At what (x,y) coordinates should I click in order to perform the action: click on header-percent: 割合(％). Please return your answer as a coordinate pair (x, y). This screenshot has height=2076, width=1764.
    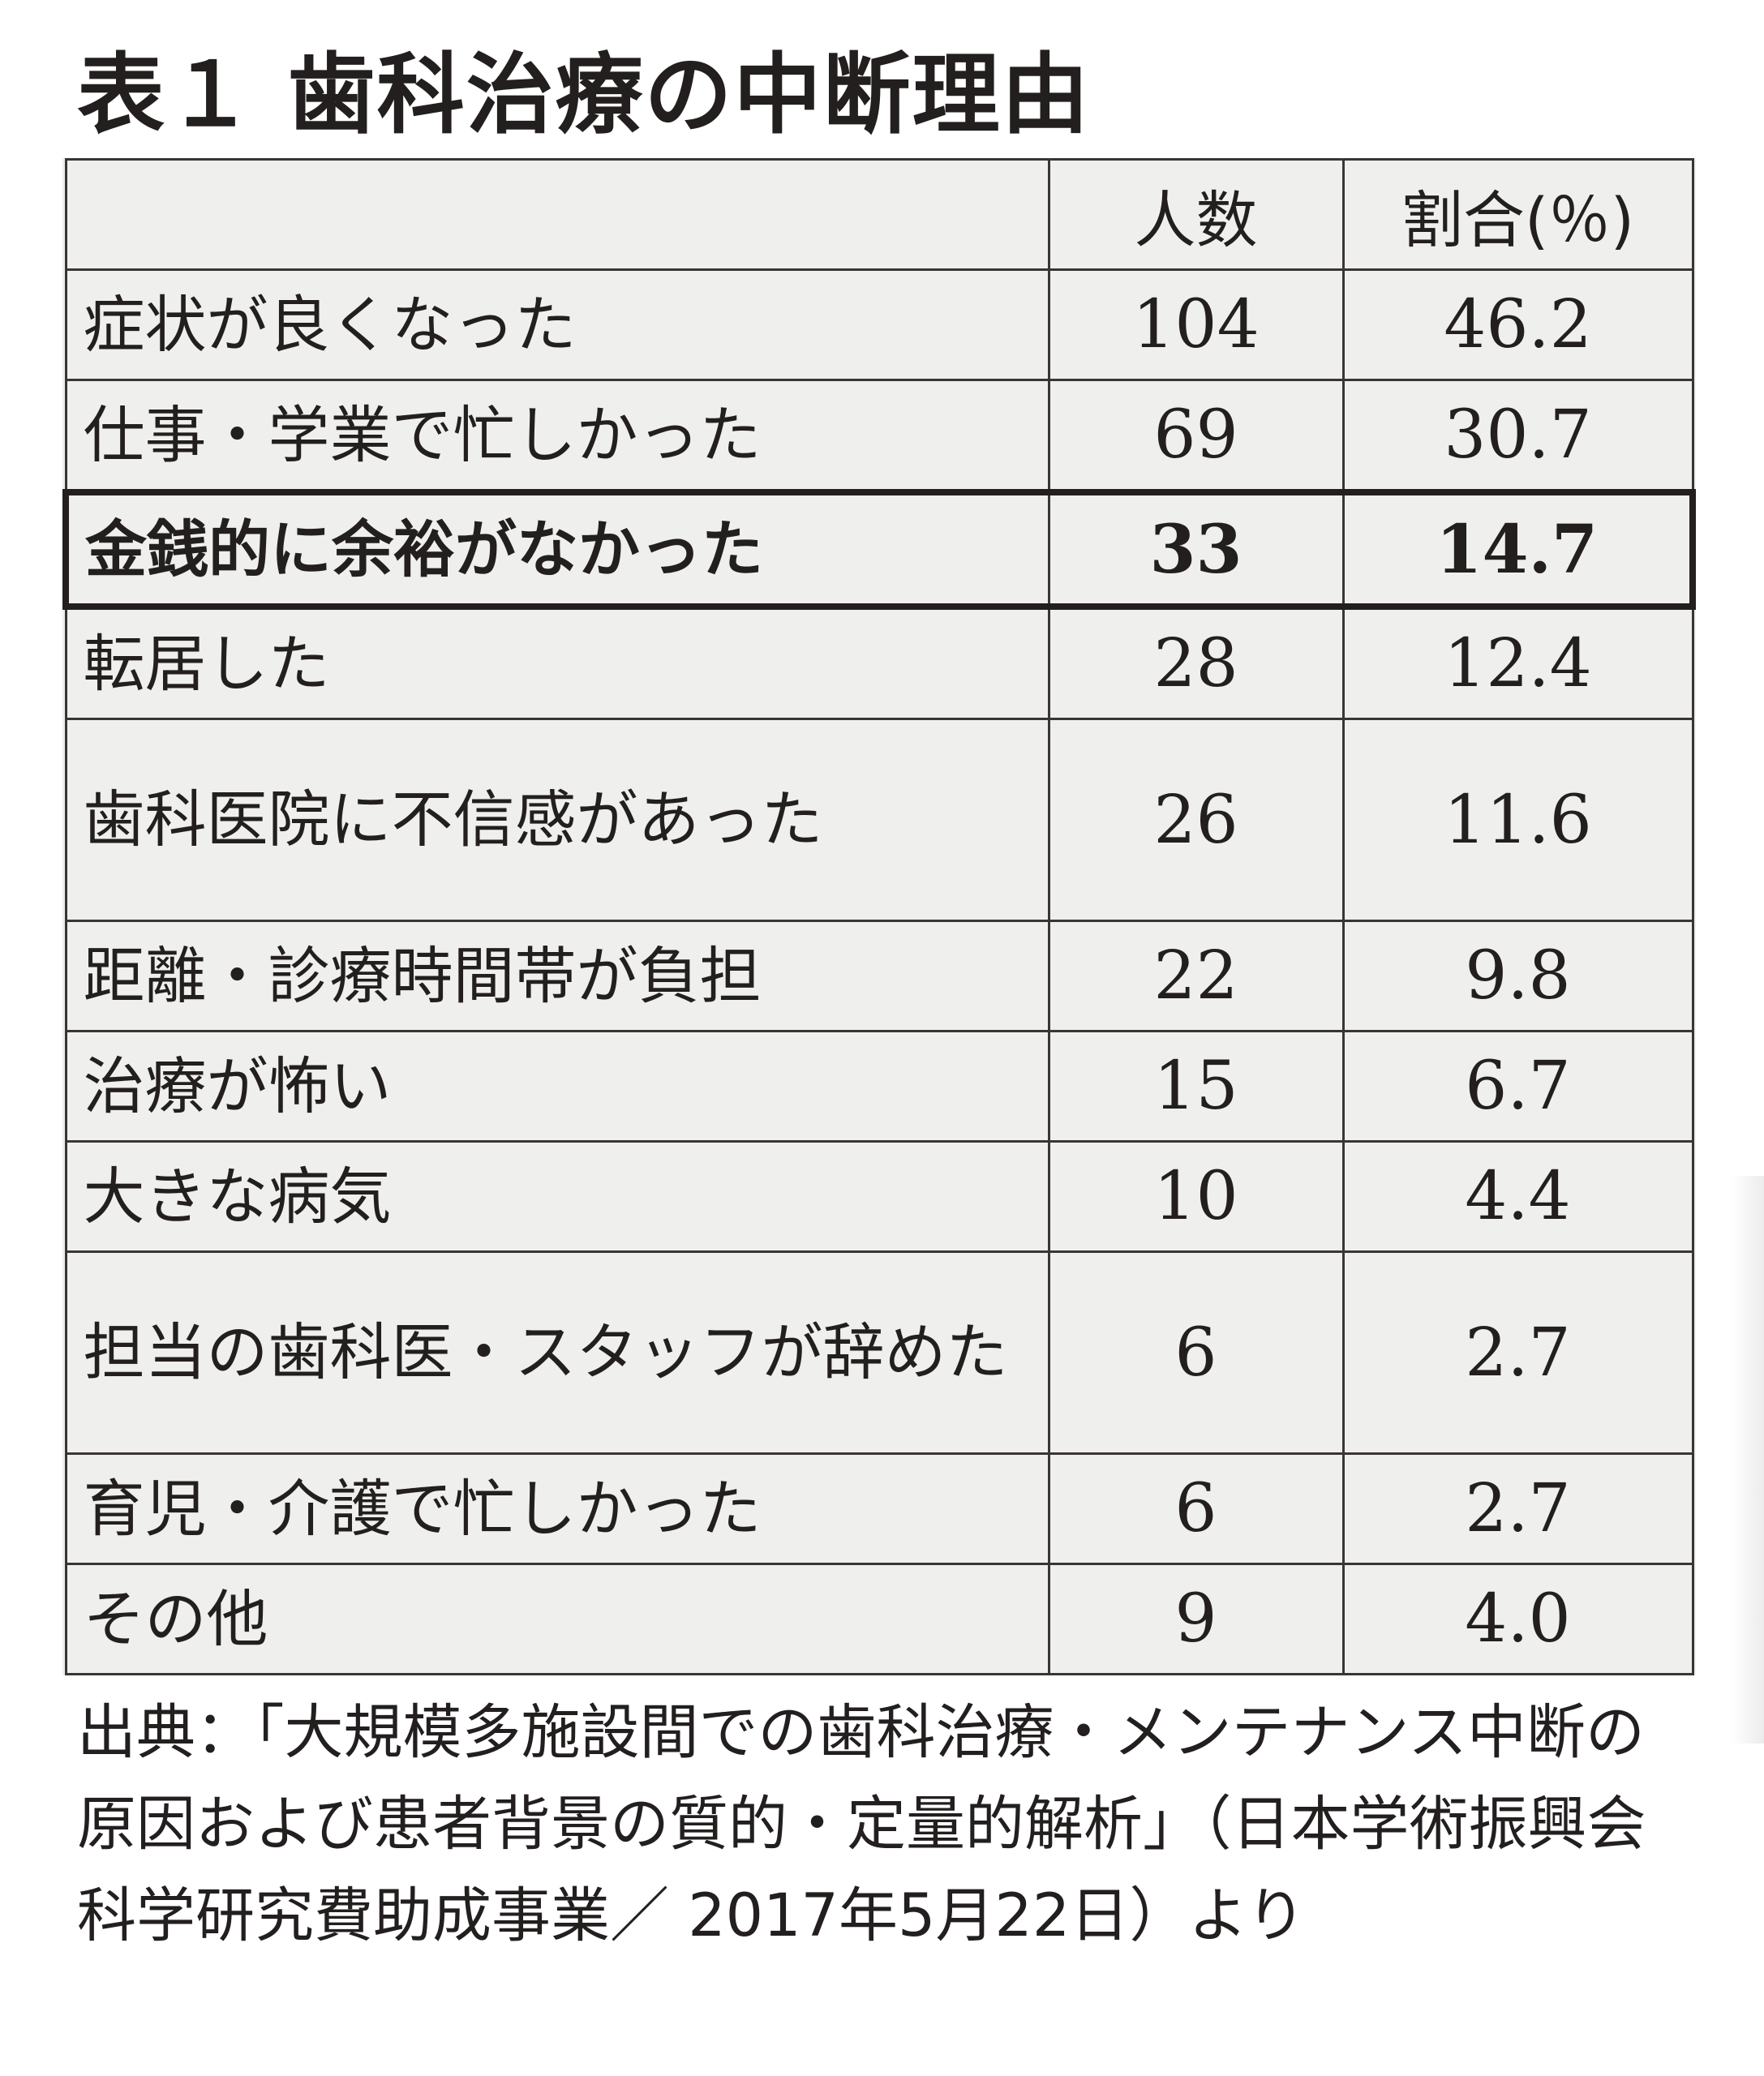
    Looking at the image, I should click on (1517, 214).